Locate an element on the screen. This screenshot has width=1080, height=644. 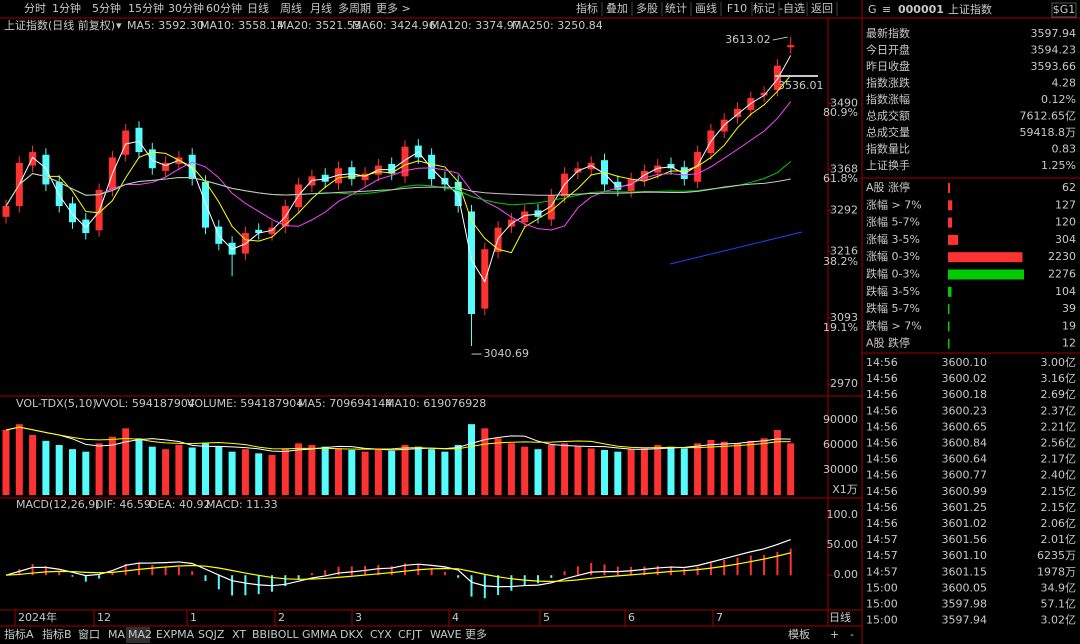
toolbar-action: 标记 is located at coordinates (764, 8).